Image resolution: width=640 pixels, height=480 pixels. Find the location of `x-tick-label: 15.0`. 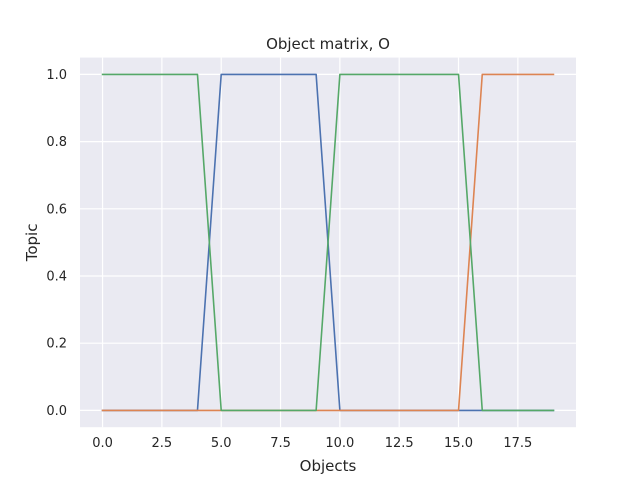

x-tick-label: 15.0 is located at coordinates (458, 443).